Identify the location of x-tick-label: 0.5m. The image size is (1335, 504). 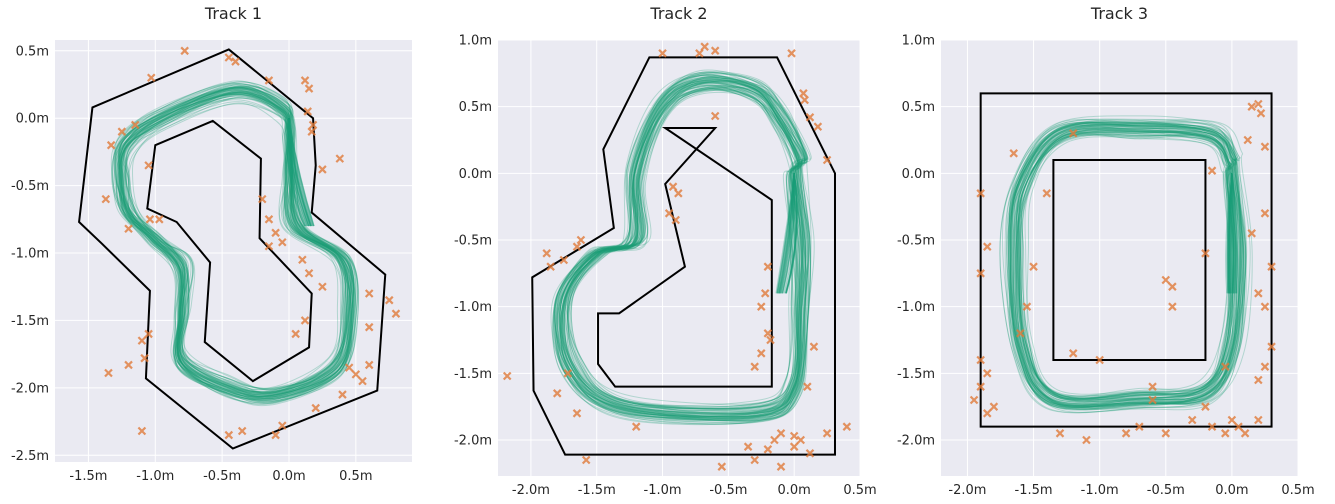
(1297, 490).